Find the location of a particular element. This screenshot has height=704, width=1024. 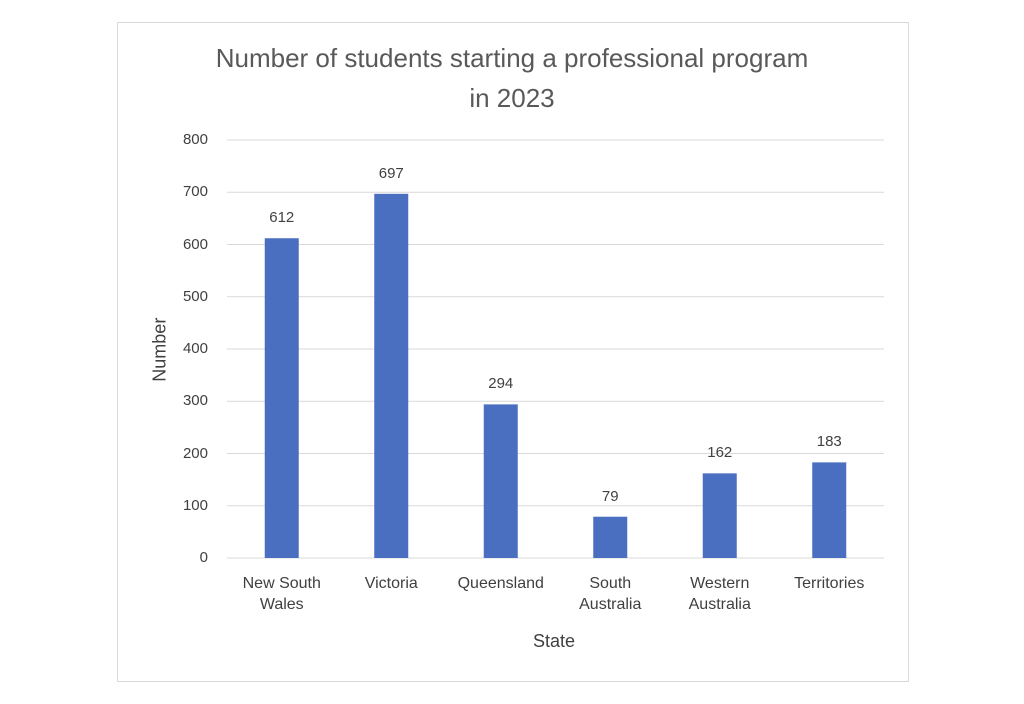

data-label: 162 is located at coordinates (720, 453).